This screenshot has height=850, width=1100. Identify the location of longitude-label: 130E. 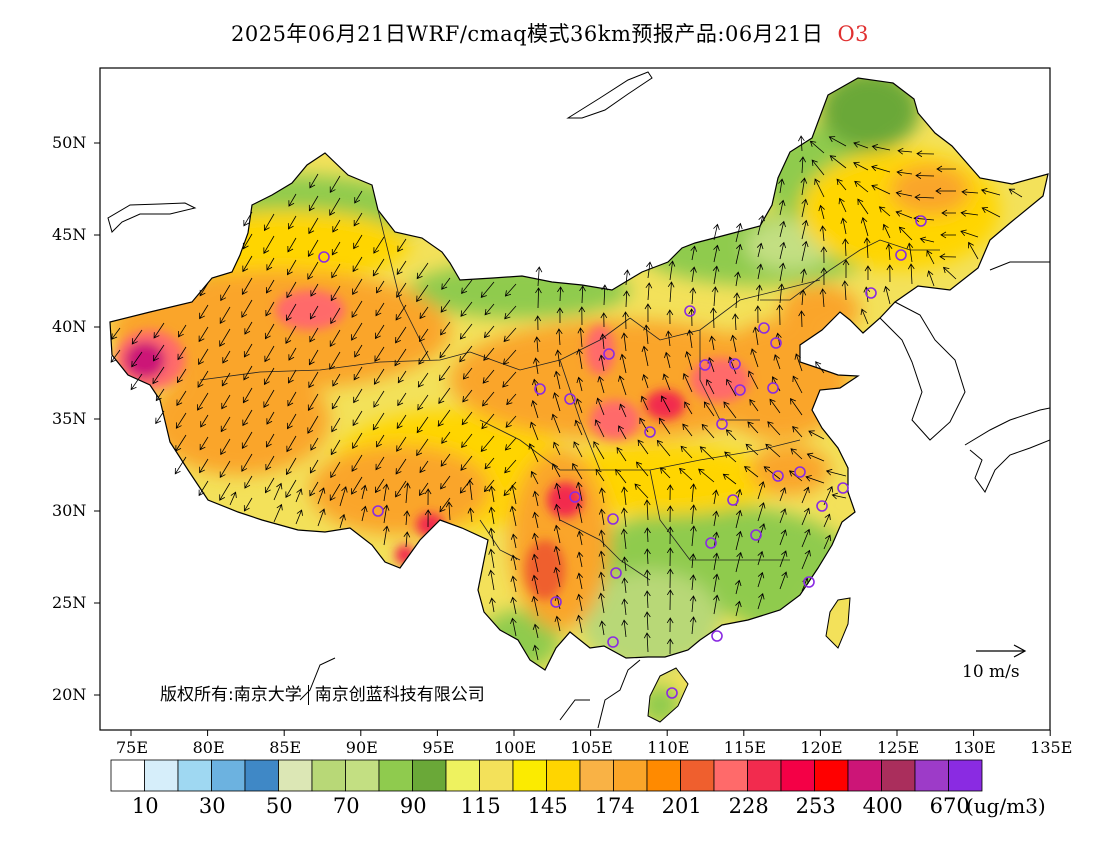
(974, 747).